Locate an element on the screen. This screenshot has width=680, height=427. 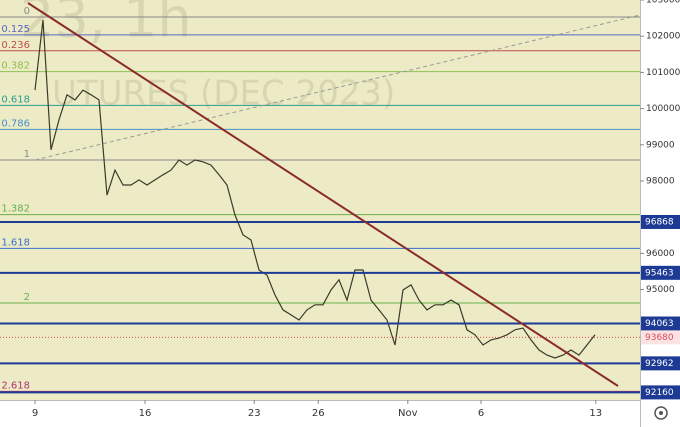
gear is located at coordinates (661, 413).